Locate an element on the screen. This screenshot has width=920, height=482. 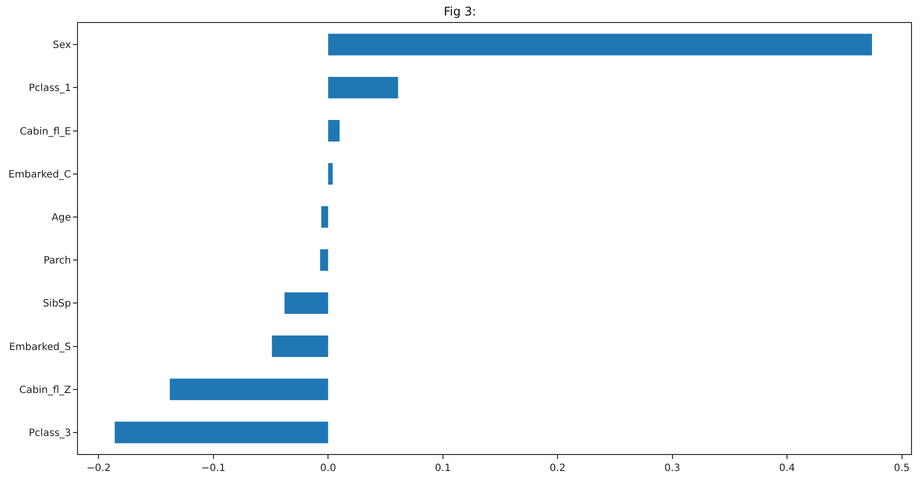
x-tick-label: −0.1 is located at coordinates (213, 468).